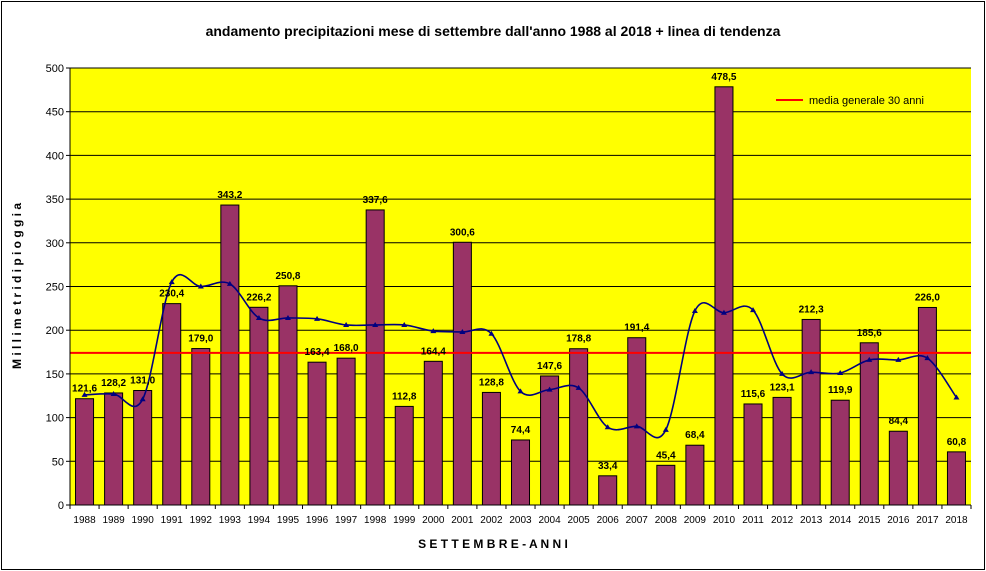 This screenshot has height=571, width=986. Describe the element at coordinates (58, 287) in the screenshot. I see `y-axis-ticks: 0 50 100 150 200 250 300 350 400 450 500` at that location.